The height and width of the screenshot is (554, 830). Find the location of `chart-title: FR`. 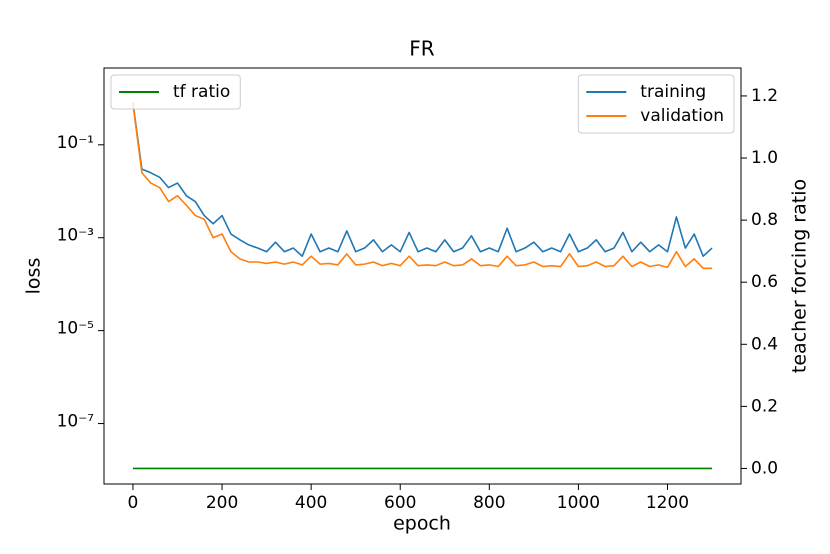

chart-title: FR is located at coordinates (422, 49).